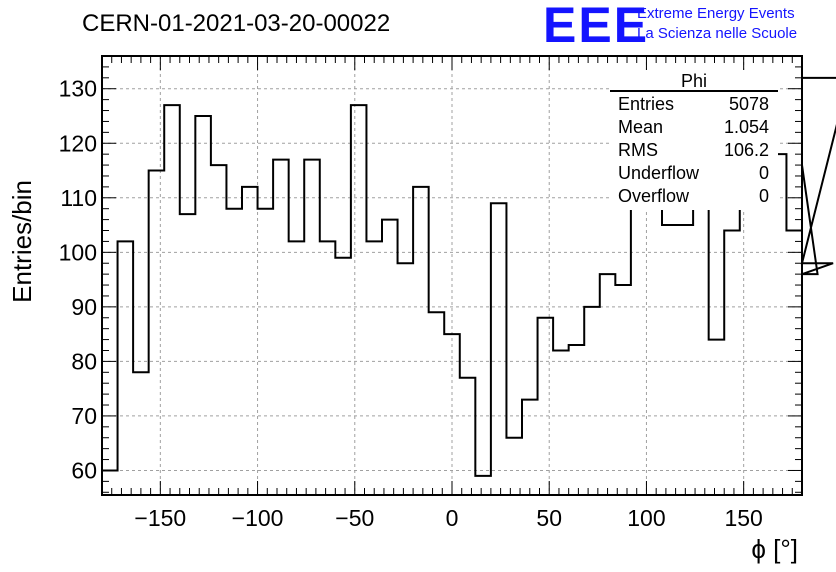 This screenshot has width=836, height=572. What do you see at coordinates (638, 150) in the screenshot?
I see `stats-label: RMS` at bounding box center [638, 150].